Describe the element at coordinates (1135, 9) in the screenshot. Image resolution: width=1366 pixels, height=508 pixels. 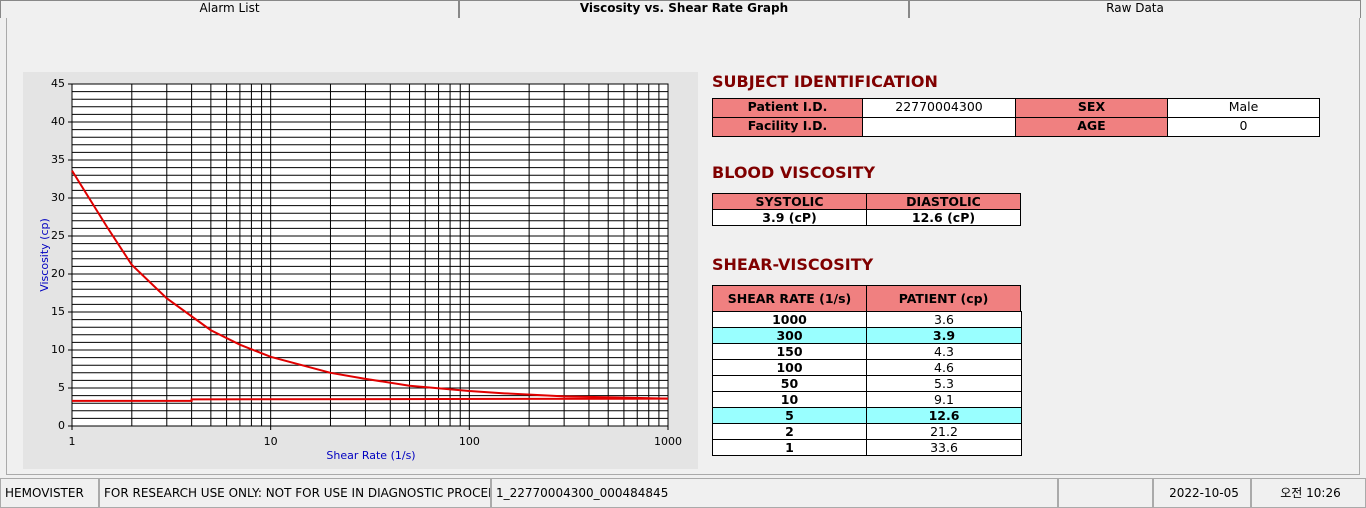
I see `tab: Raw Data` at that location.